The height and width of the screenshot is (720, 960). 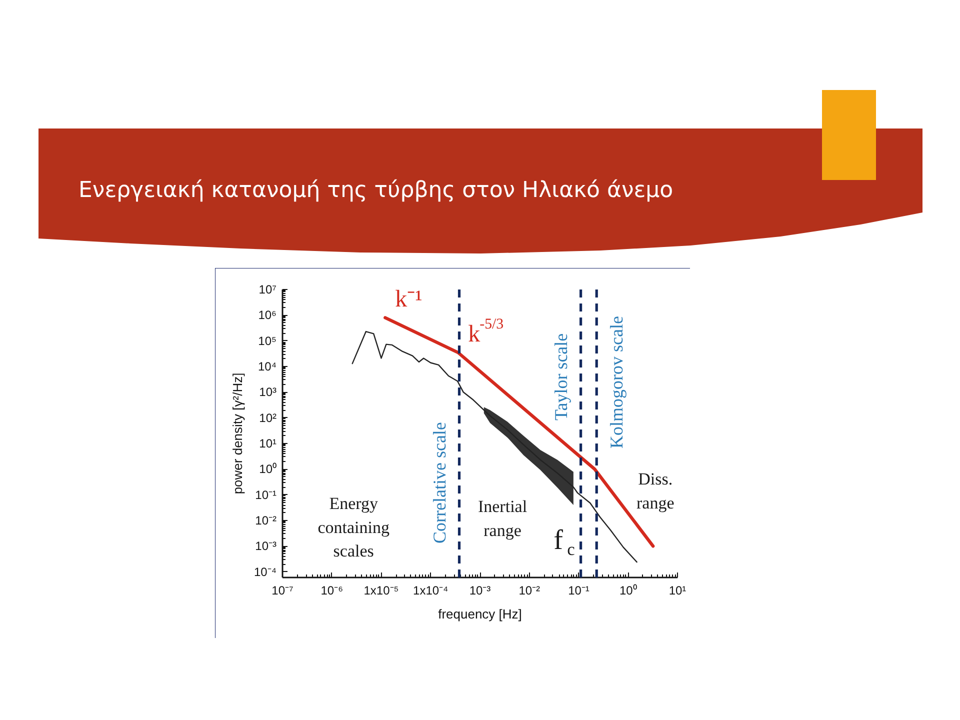 I want to click on annotation: k⁻¹, so click(x=408, y=299).